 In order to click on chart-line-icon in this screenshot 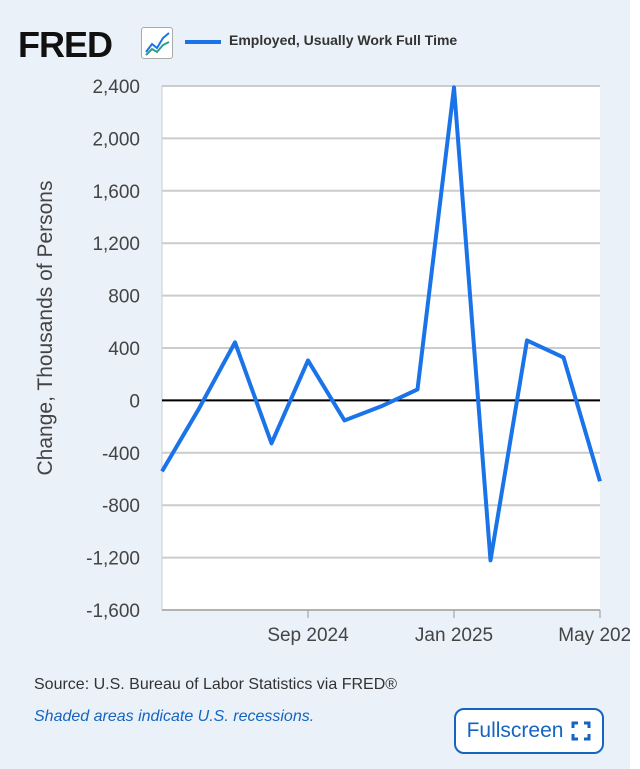, I will do `click(157, 43)`.